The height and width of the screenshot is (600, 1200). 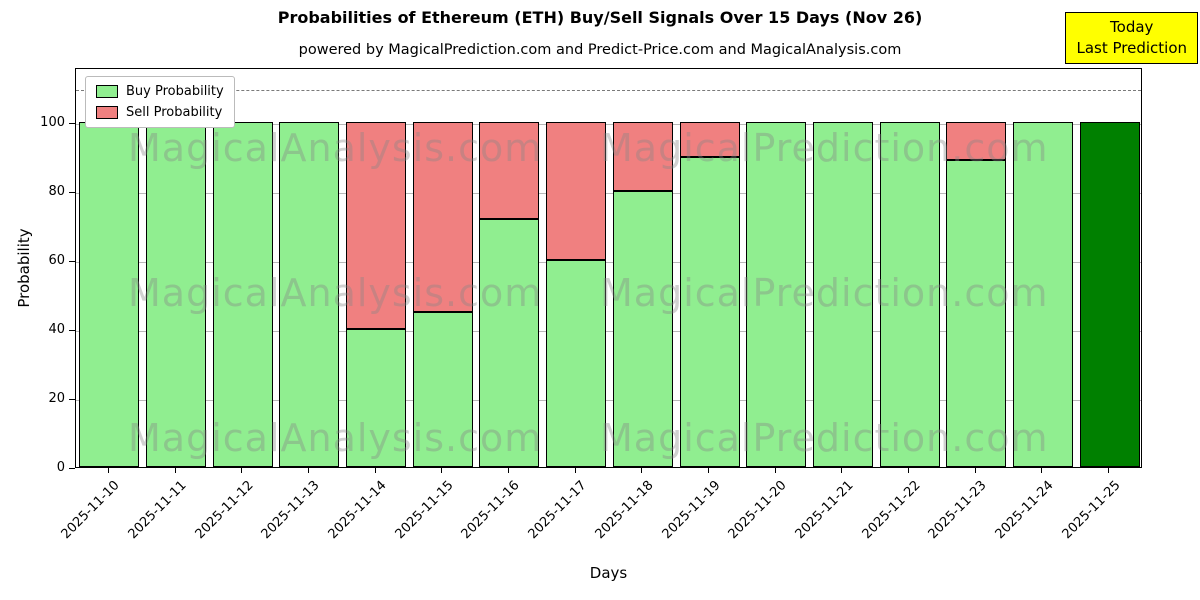 I want to click on y-tick-label: 100, so click(x=52, y=123).